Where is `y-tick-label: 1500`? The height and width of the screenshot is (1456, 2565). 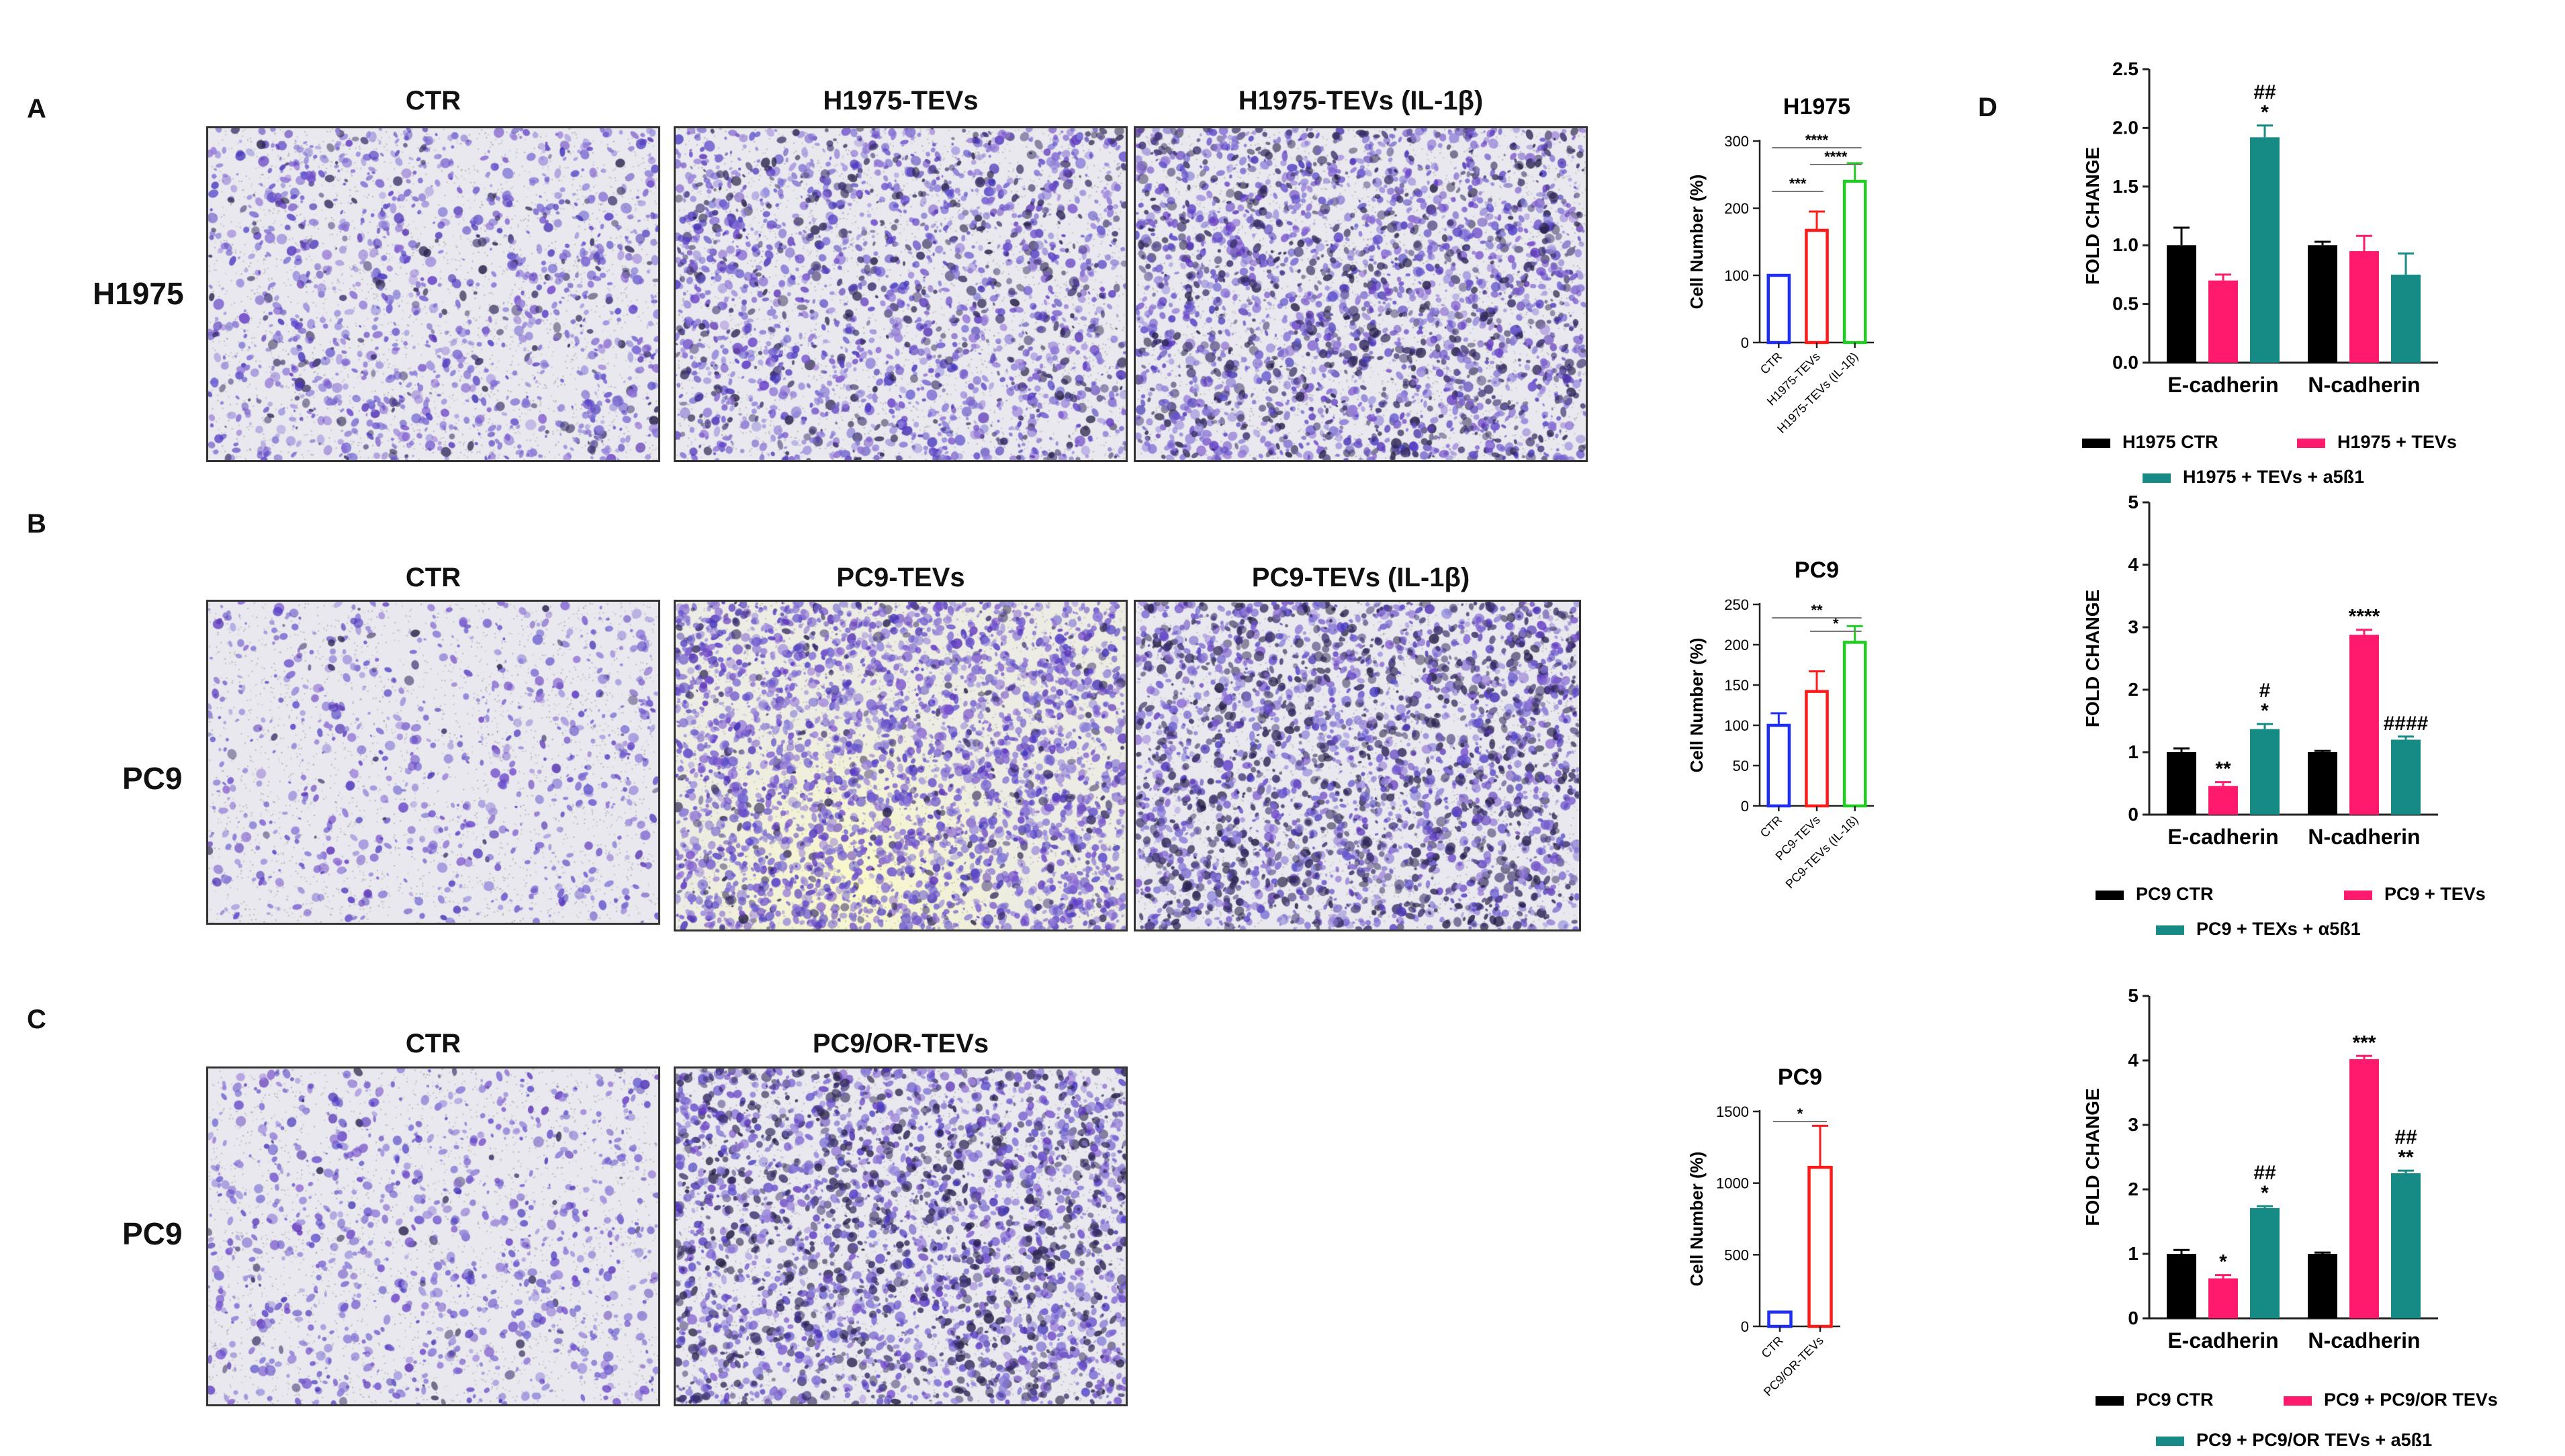
y-tick-label: 1500 is located at coordinates (1733, 1111).